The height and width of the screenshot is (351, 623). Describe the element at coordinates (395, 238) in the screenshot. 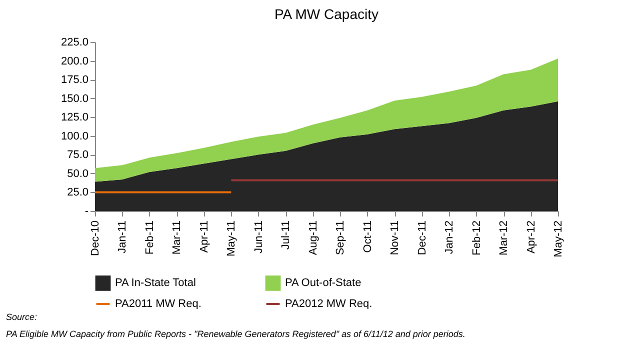

I see `x-tick-label: Nov-11` at that location.